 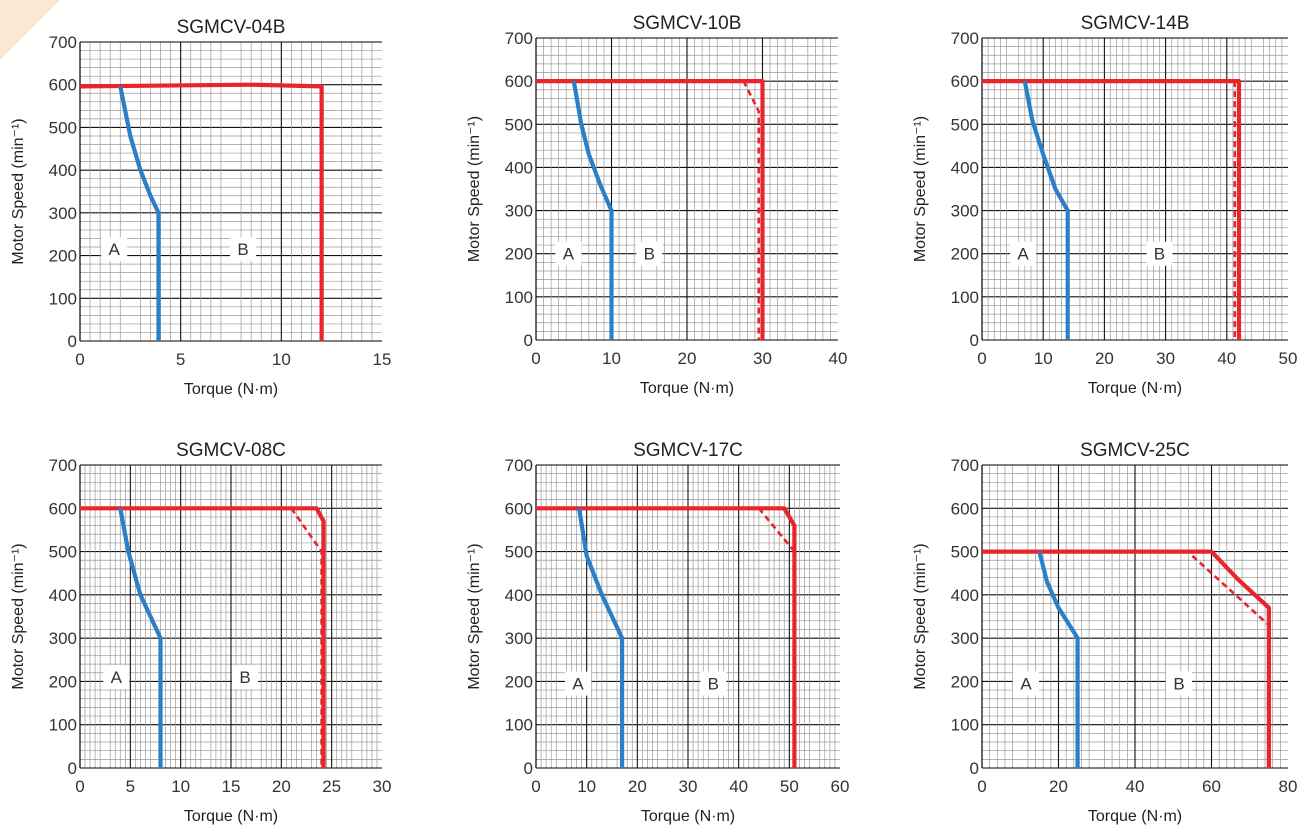 I want to click on x-tick-label: 50, so click(x=1288, y=358).